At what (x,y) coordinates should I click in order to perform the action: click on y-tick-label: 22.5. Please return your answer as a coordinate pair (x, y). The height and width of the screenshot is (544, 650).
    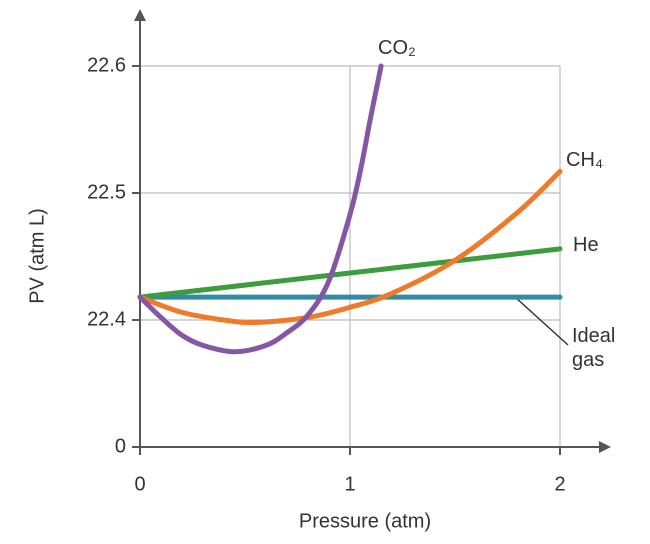
    Looking at the image, I should click on (106, 192).